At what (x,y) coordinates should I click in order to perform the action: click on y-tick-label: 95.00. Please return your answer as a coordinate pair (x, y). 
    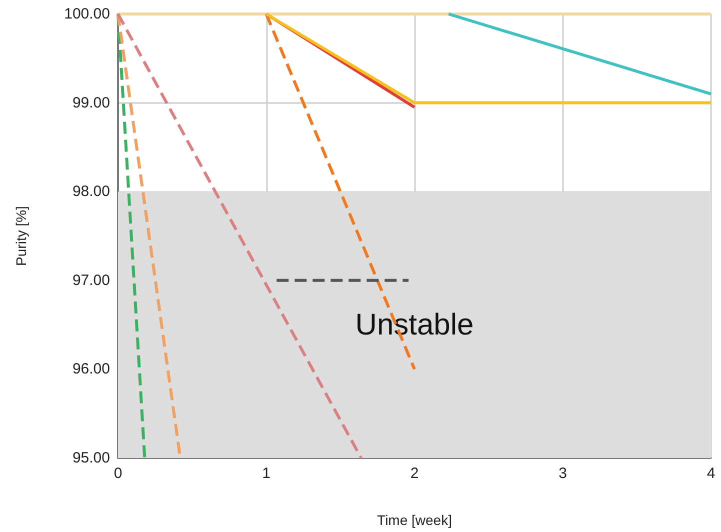
    Looking at the image, I should click on (91, 458).